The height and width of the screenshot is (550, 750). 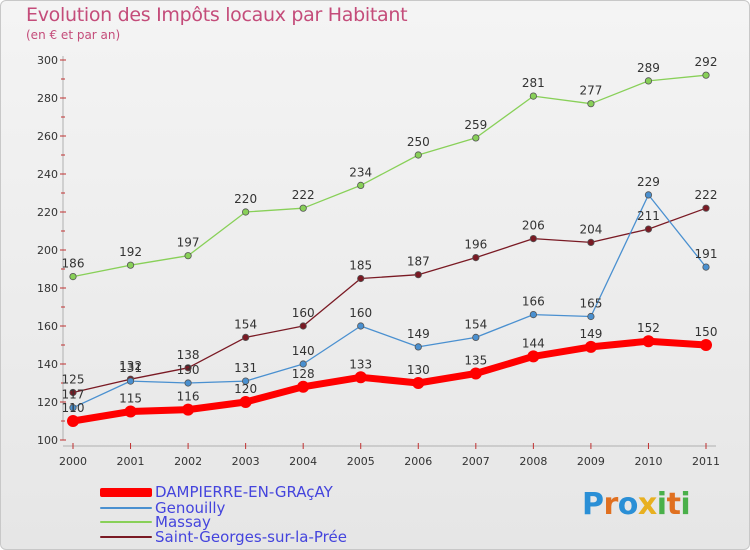 I want to click on legend-item: DAMPIERRE-EN-GRAçAY, so click(x=216, y=492).